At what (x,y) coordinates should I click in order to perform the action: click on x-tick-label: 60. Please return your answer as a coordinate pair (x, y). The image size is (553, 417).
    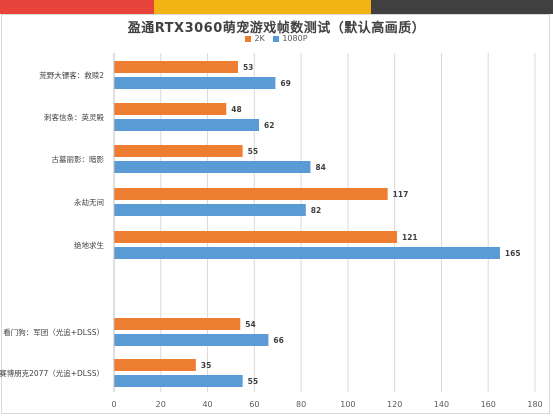
    Looking at the image, I should click on (254, 404).